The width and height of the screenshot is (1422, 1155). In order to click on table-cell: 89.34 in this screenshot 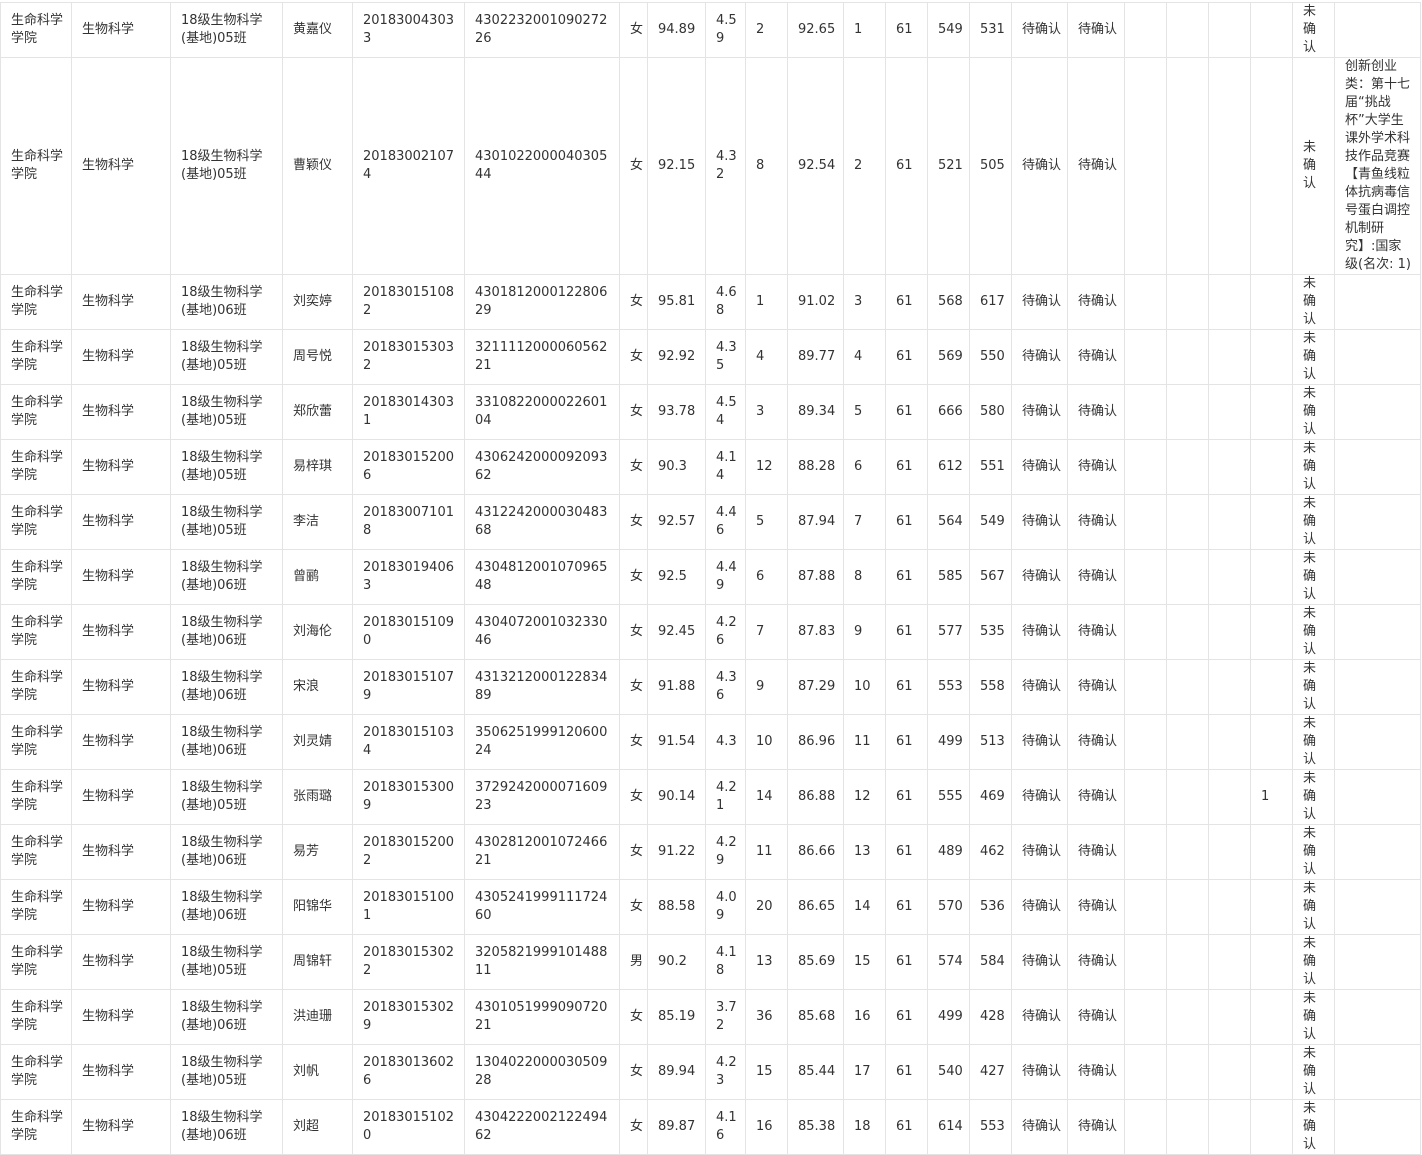, I will do `click(815, 412)`.